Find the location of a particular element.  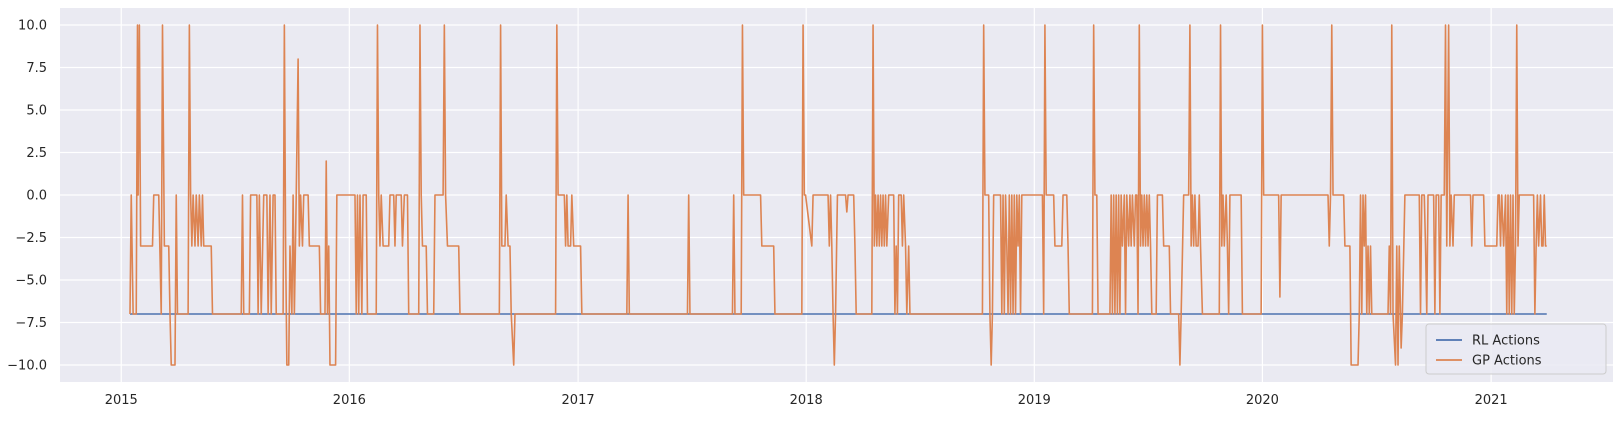

y-tick-label: −10.0 is located at coordinates (27, 366).